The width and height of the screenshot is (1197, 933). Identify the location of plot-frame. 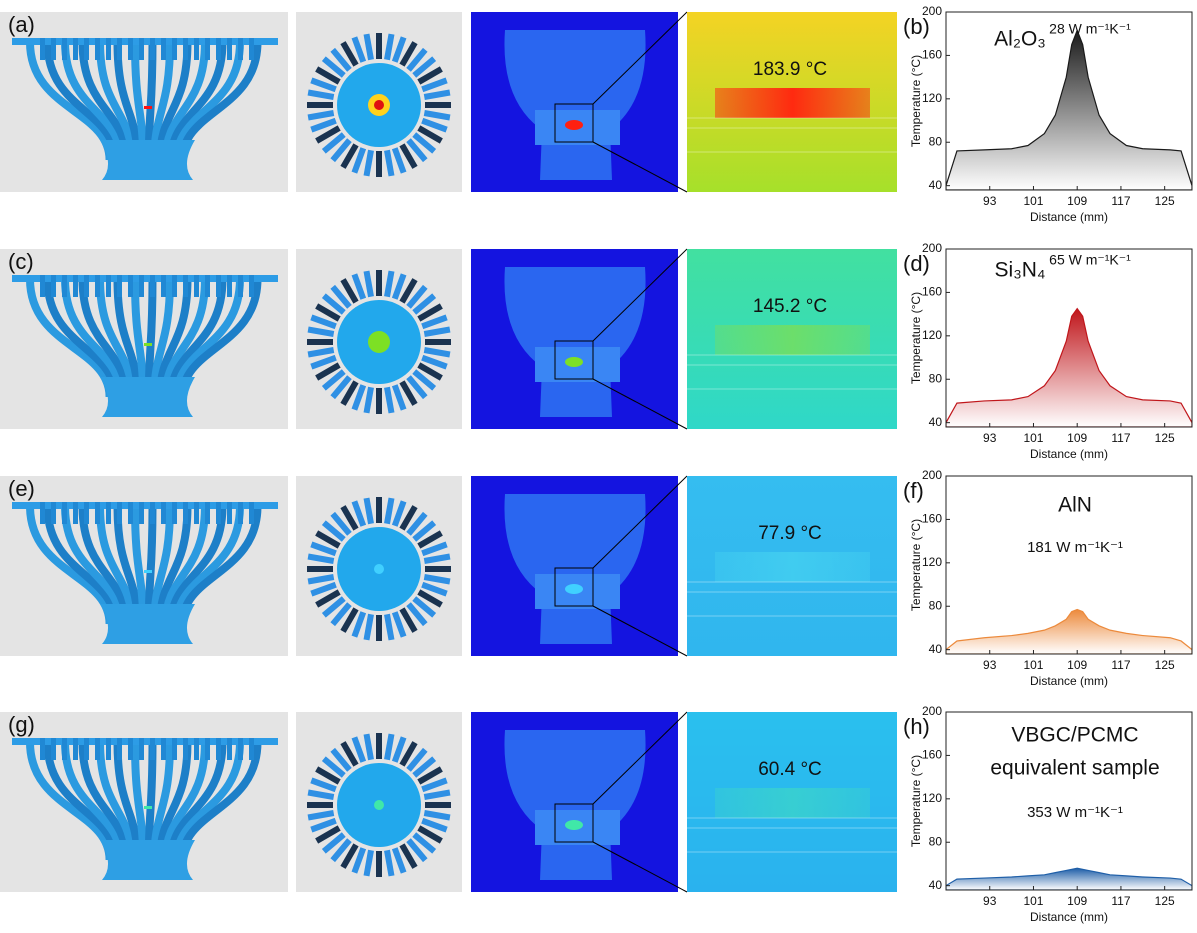
(1069, 801).